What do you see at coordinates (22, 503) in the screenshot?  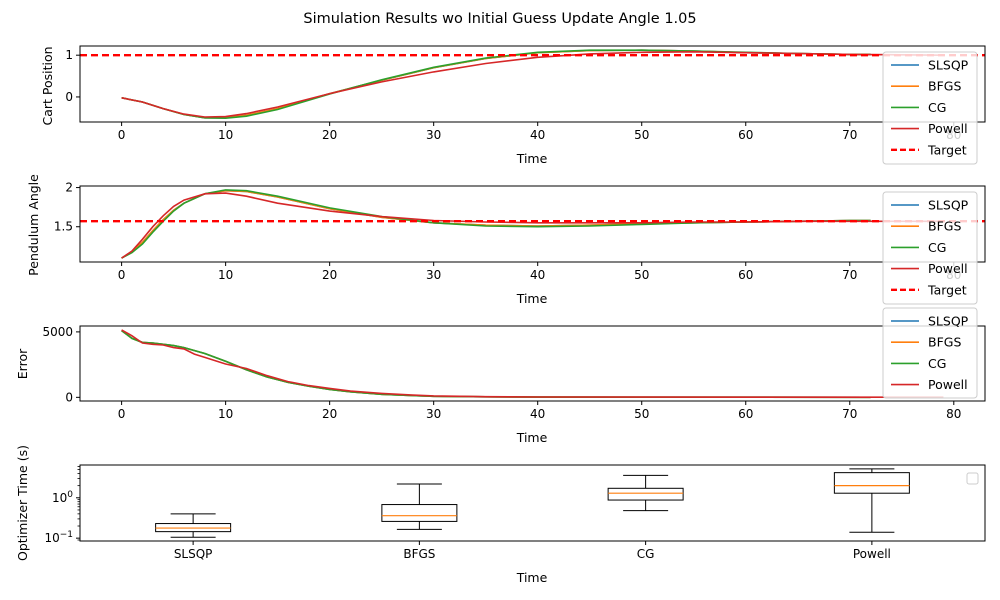 I see `optimizer-time-ylabel: Optimizer Time (s)` at bounding box center [22, 503].